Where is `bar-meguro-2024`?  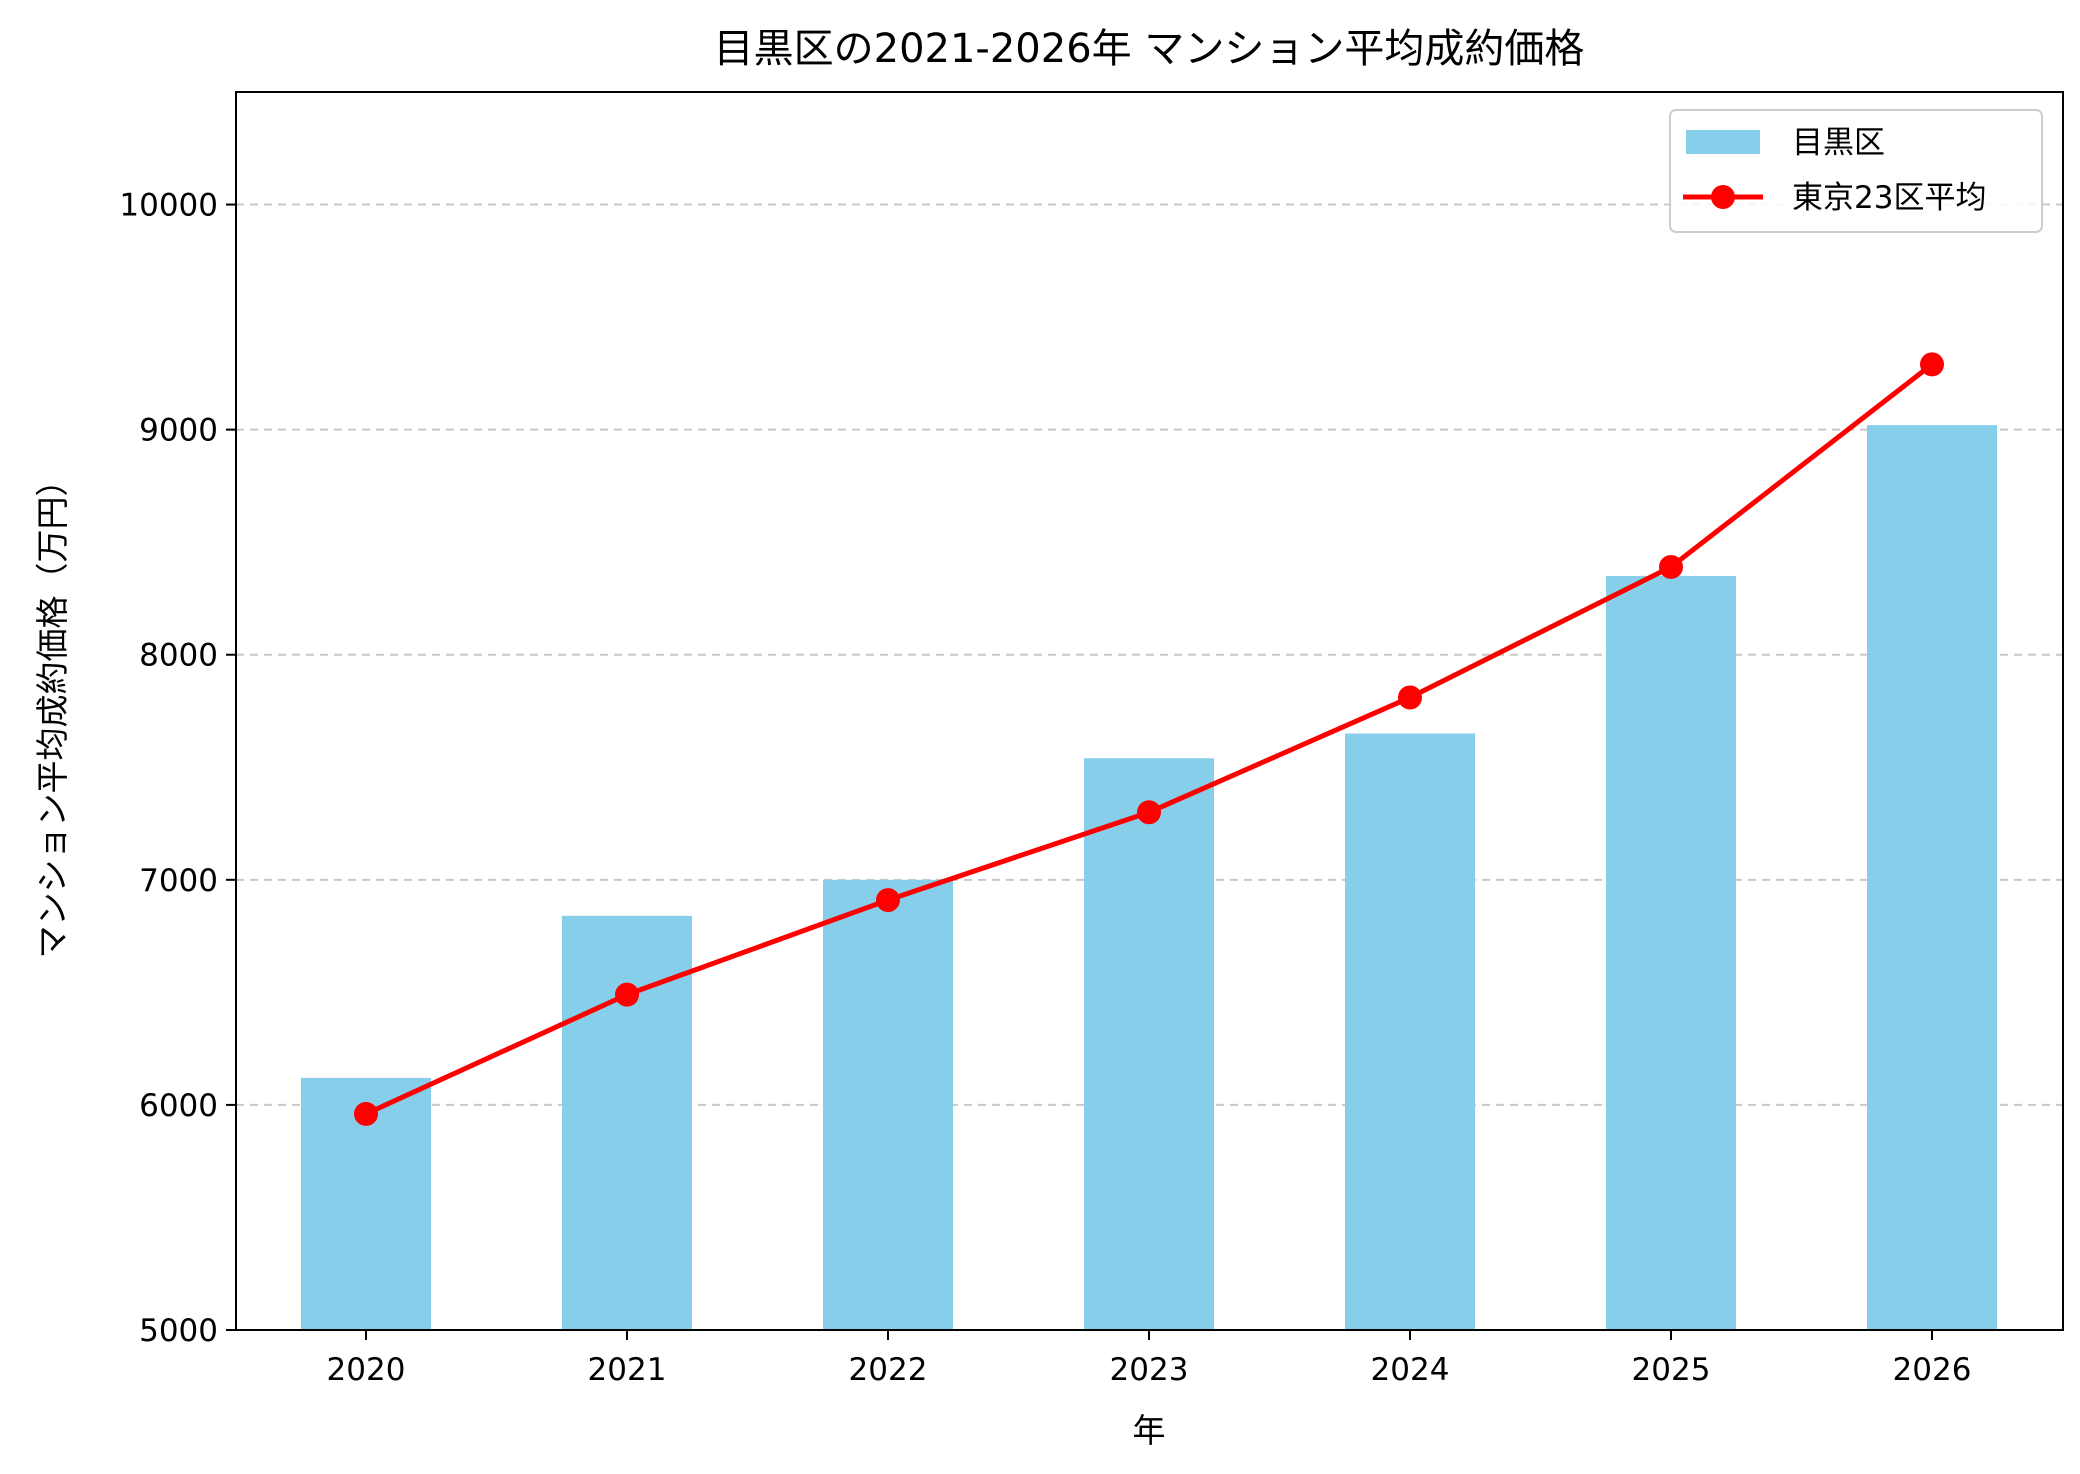 bar-meguro-2024 is located at coordinates (1410, 1031).